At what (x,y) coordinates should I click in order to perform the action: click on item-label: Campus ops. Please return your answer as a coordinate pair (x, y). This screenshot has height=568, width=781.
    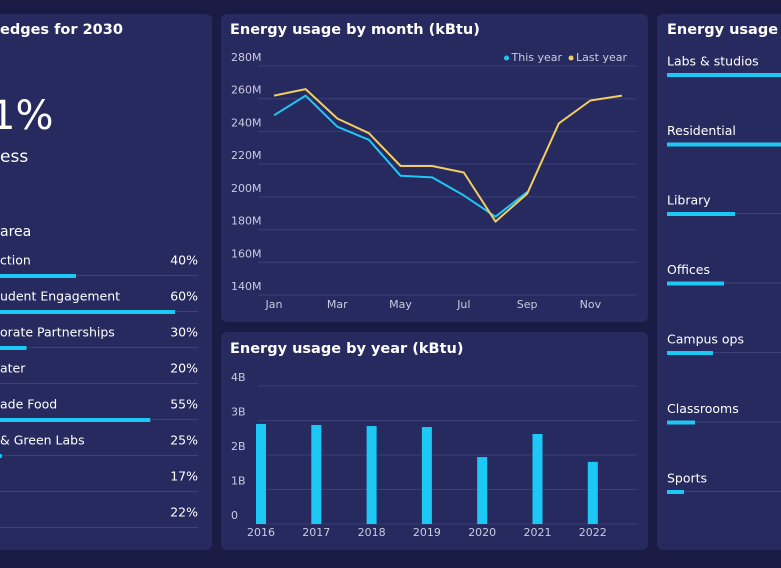
    Looking at the image, I should click on (705, 339).